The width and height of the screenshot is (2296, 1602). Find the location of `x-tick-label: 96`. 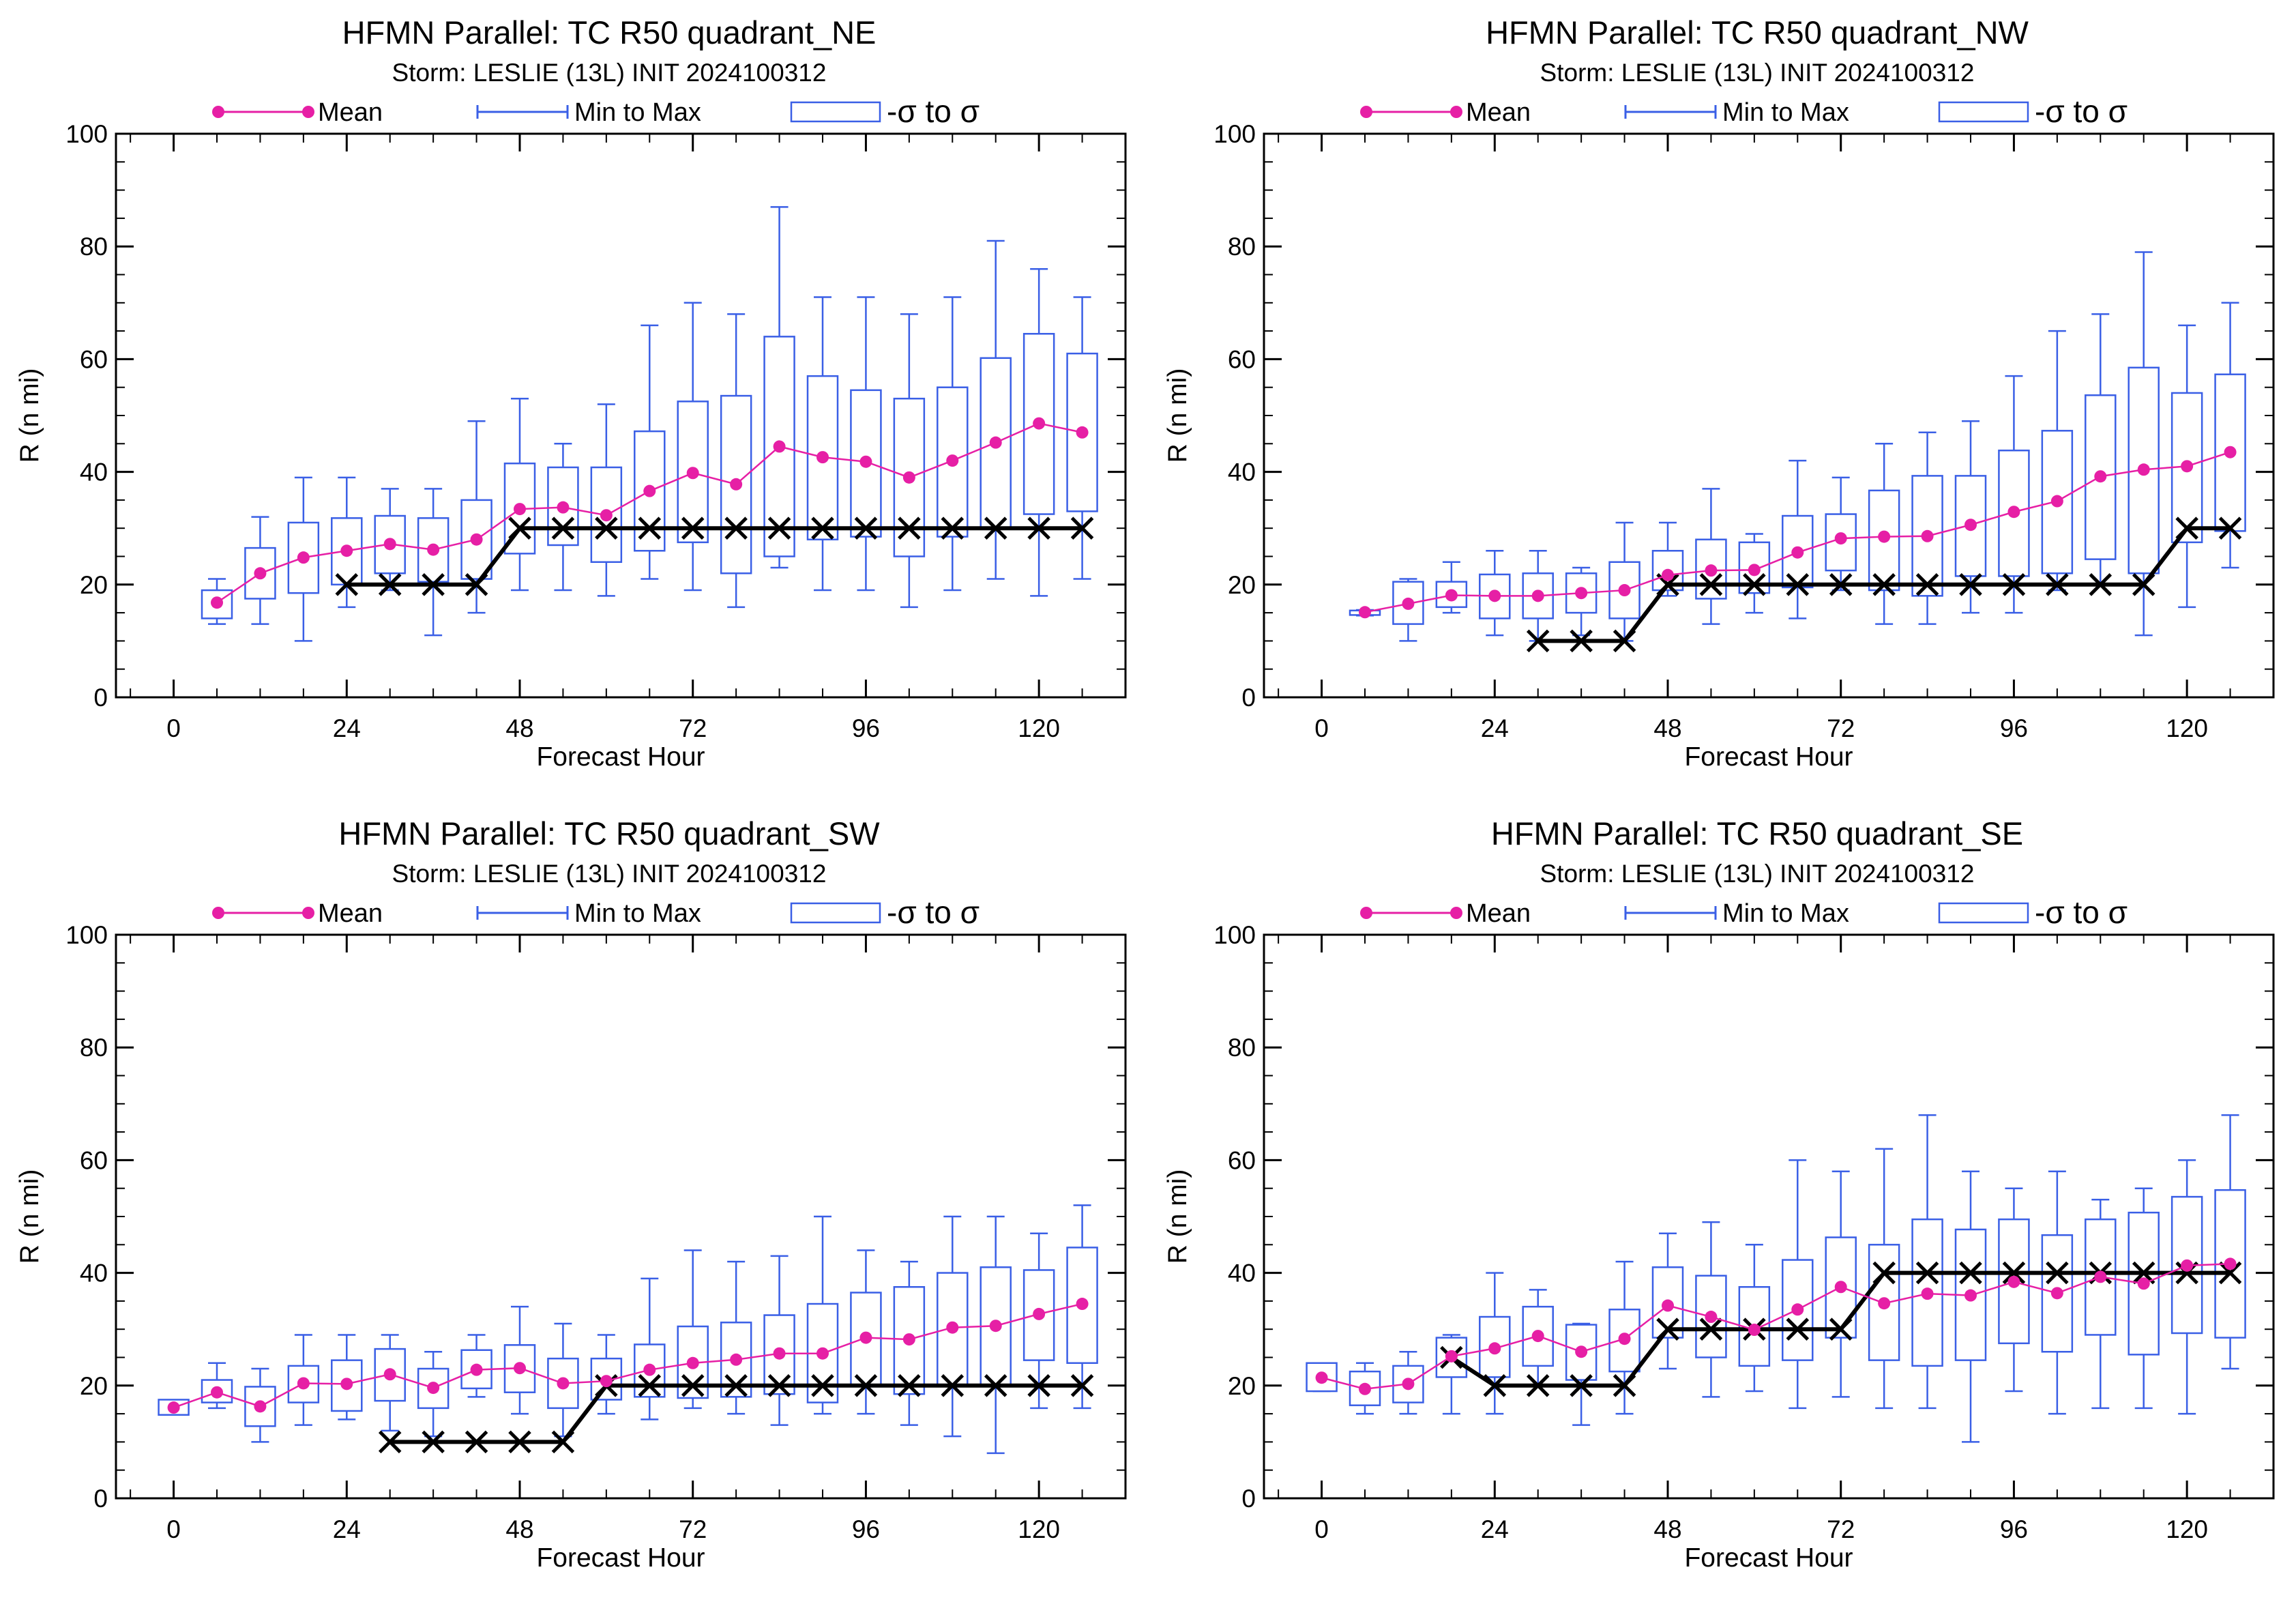

x-tick-label: 96 is located at coordinates (2014, 728).